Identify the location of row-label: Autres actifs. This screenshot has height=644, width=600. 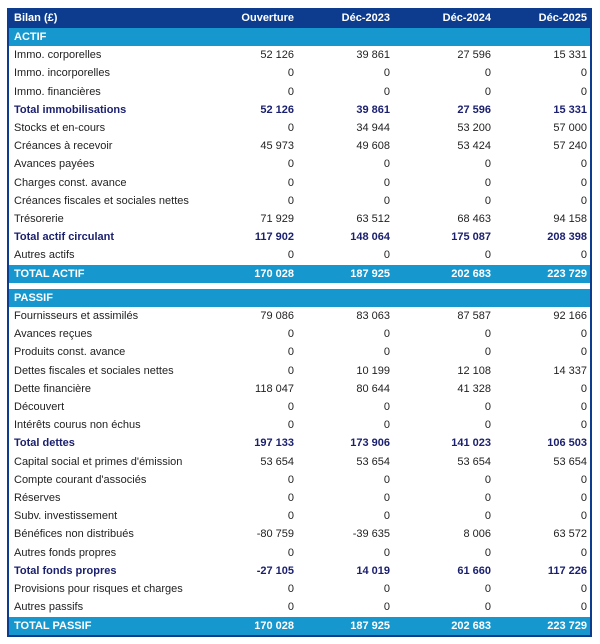
(44, 255).